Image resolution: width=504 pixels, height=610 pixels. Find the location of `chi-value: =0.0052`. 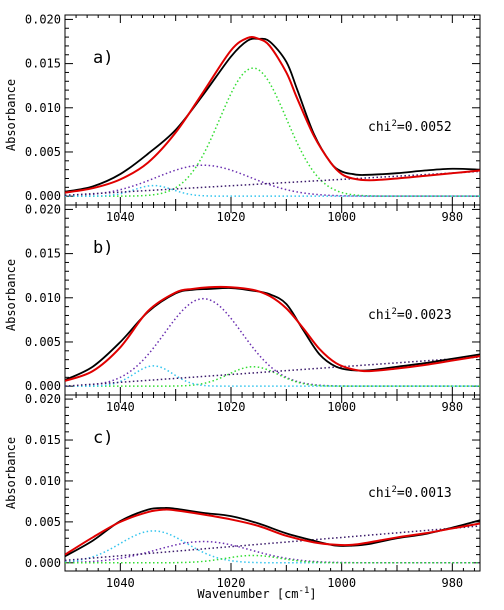

chi-value: =0.0052 is located at coordinates (424, 127).